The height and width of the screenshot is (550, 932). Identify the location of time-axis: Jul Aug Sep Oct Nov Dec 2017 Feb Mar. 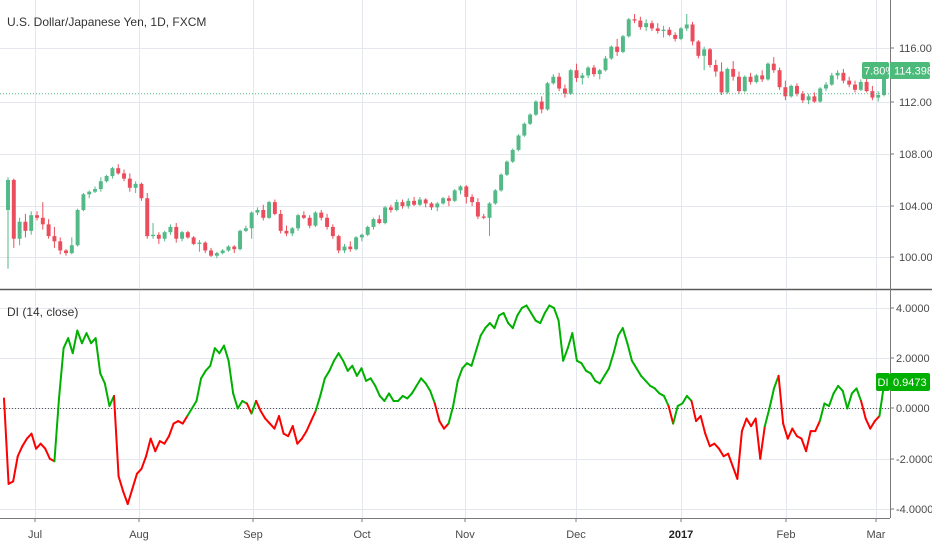
(457, 529).